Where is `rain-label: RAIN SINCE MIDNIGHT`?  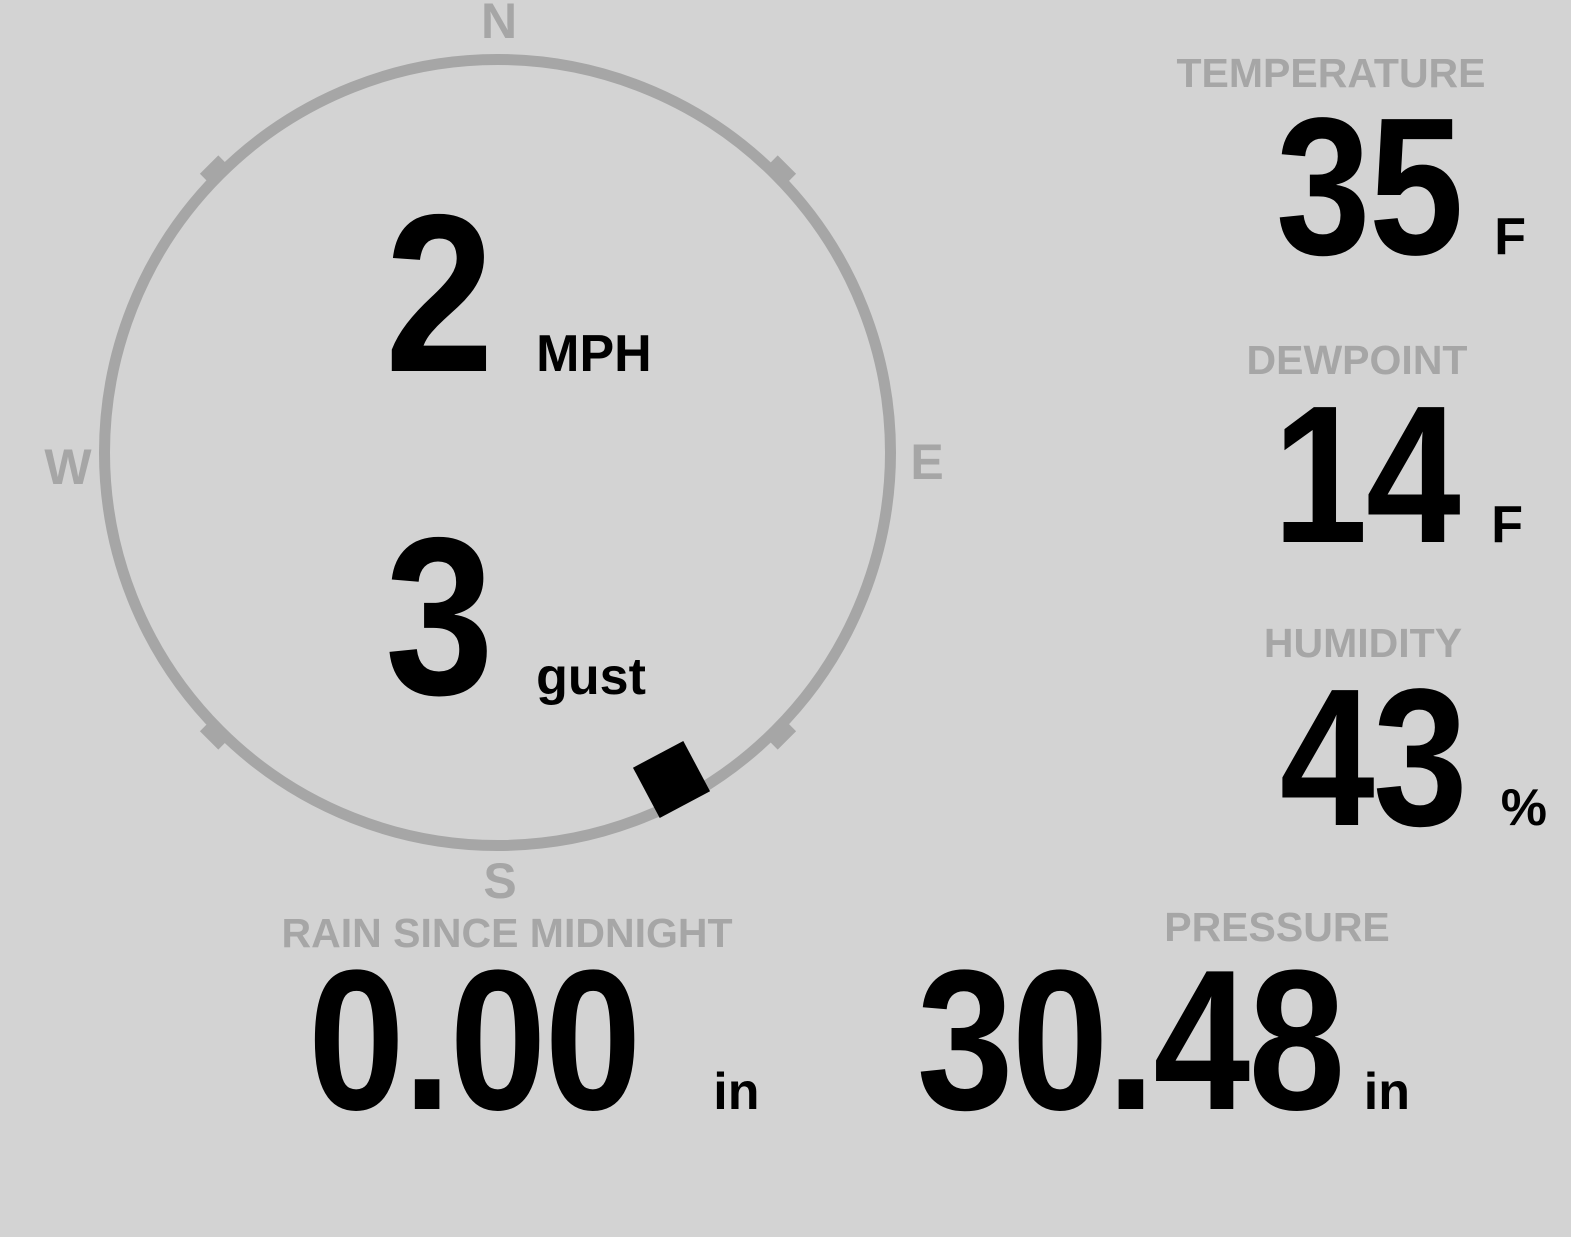 rain-label: RAIN SINCE MIDNIGHT is located at coordinates (507, 933).